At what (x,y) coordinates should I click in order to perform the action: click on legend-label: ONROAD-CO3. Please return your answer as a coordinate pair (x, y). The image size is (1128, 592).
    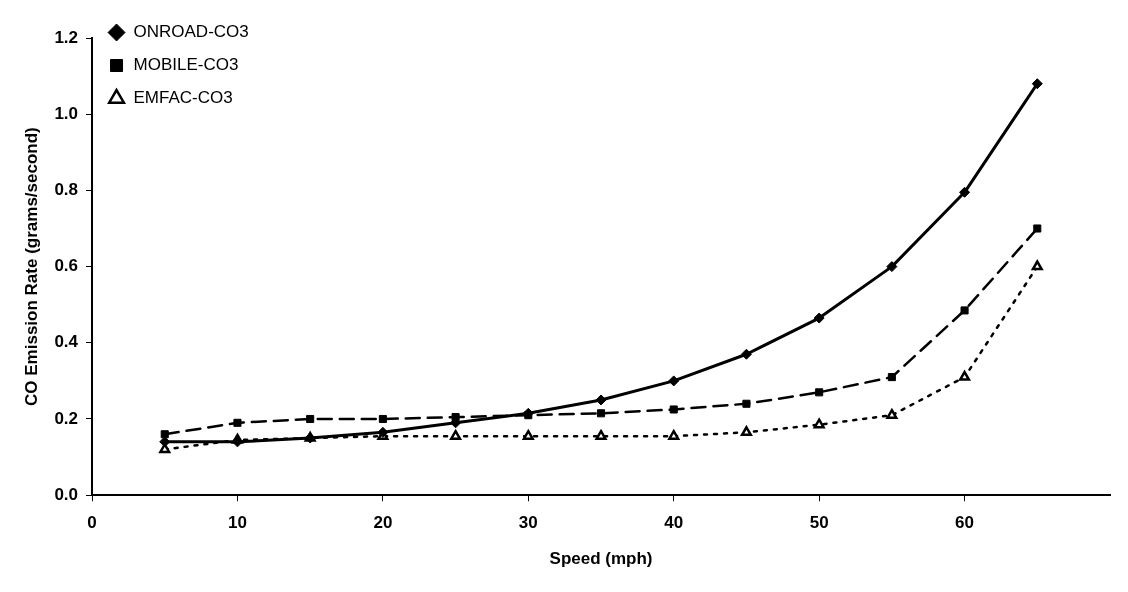
    Looking at the image, I should click on (191, 32).